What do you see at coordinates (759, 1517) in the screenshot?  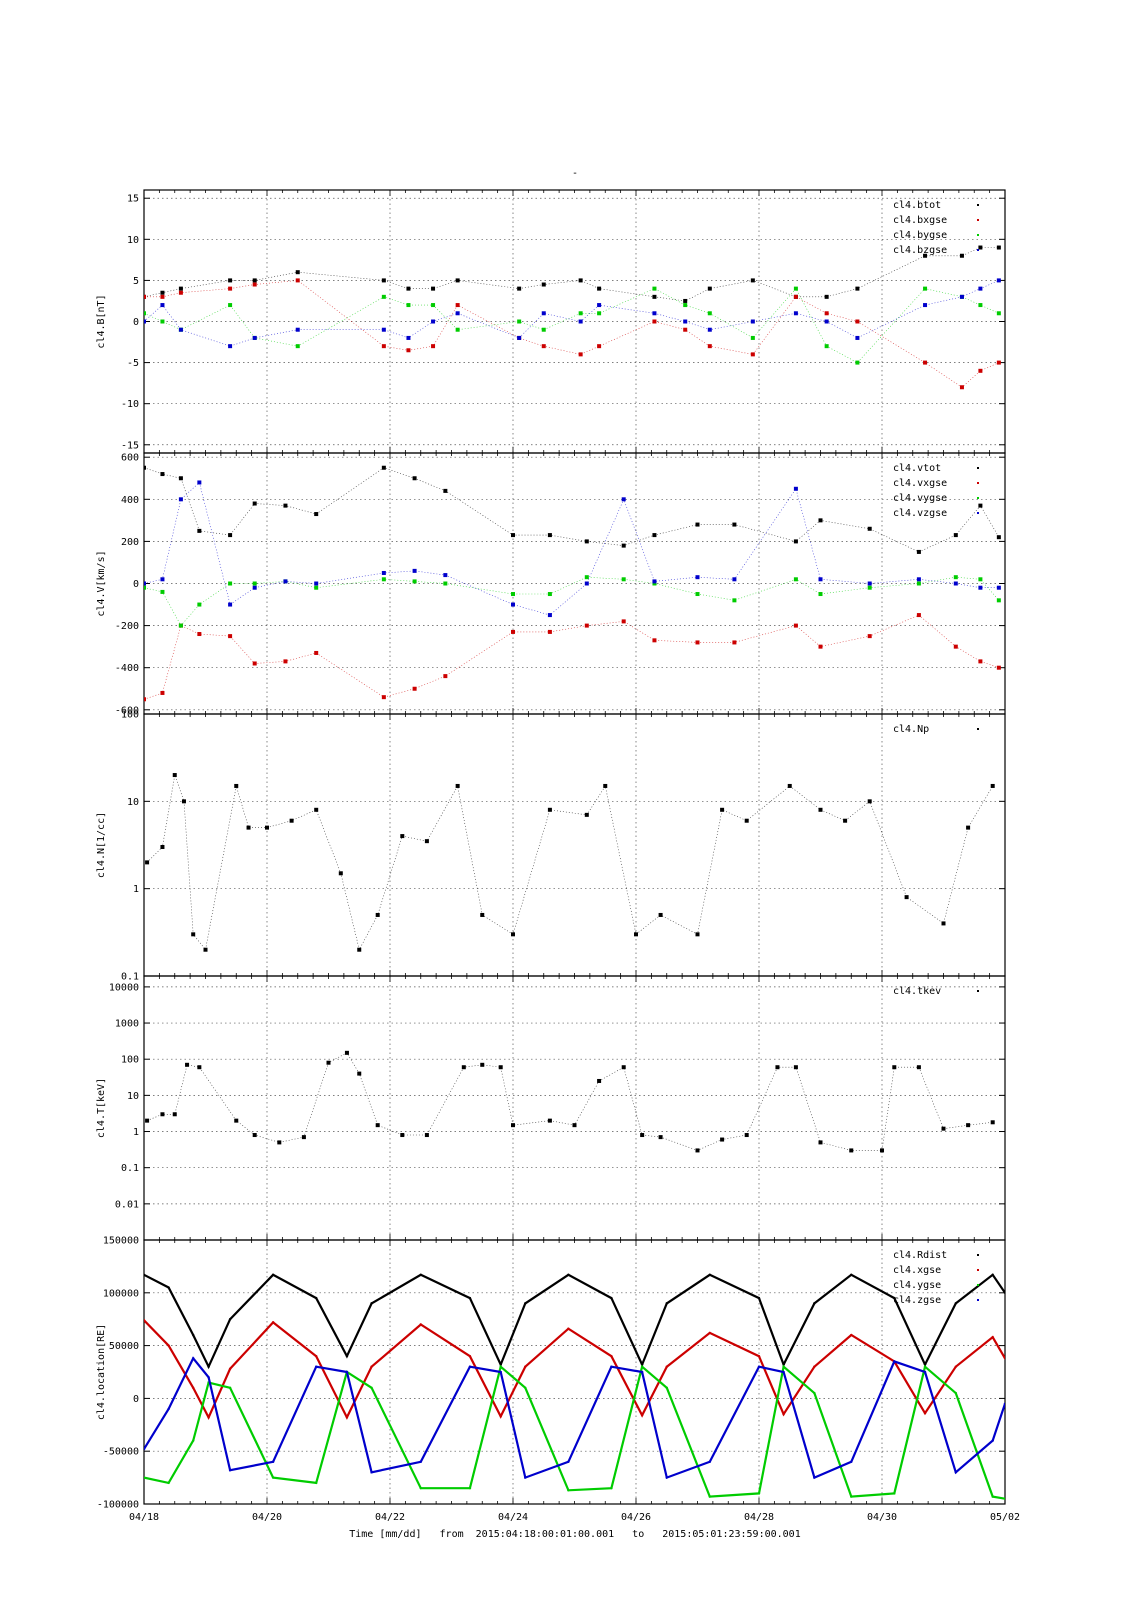 I see `x-tick-label: 04/28` at bounding box center [759, 1517].